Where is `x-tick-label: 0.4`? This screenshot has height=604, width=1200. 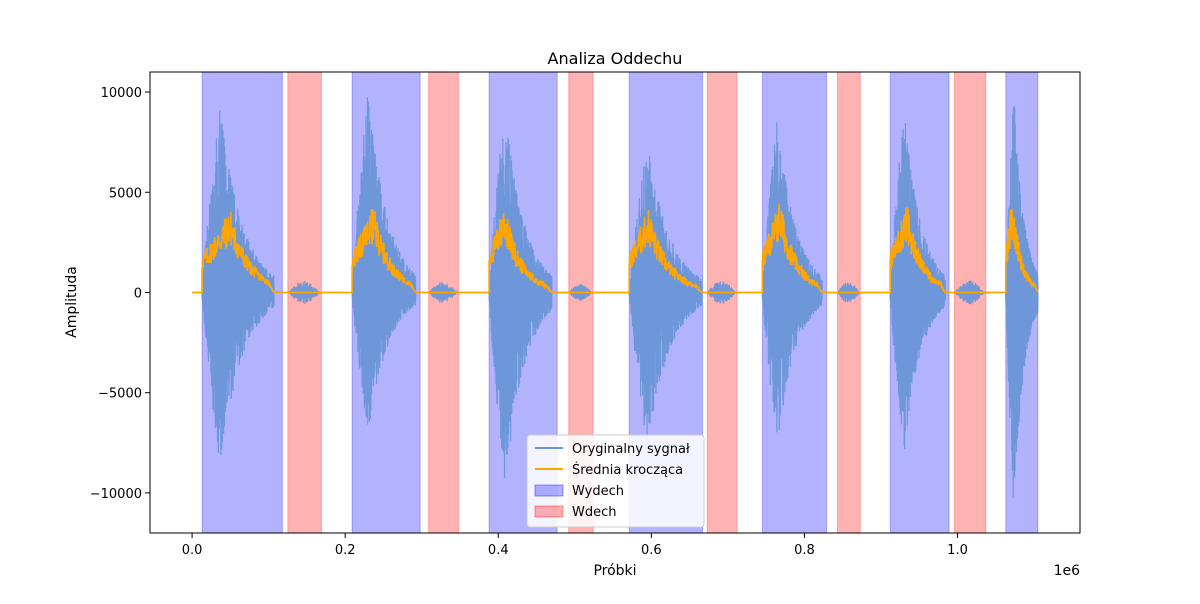 x-tick-label: 0.4 is located at coordinates (498, 550).